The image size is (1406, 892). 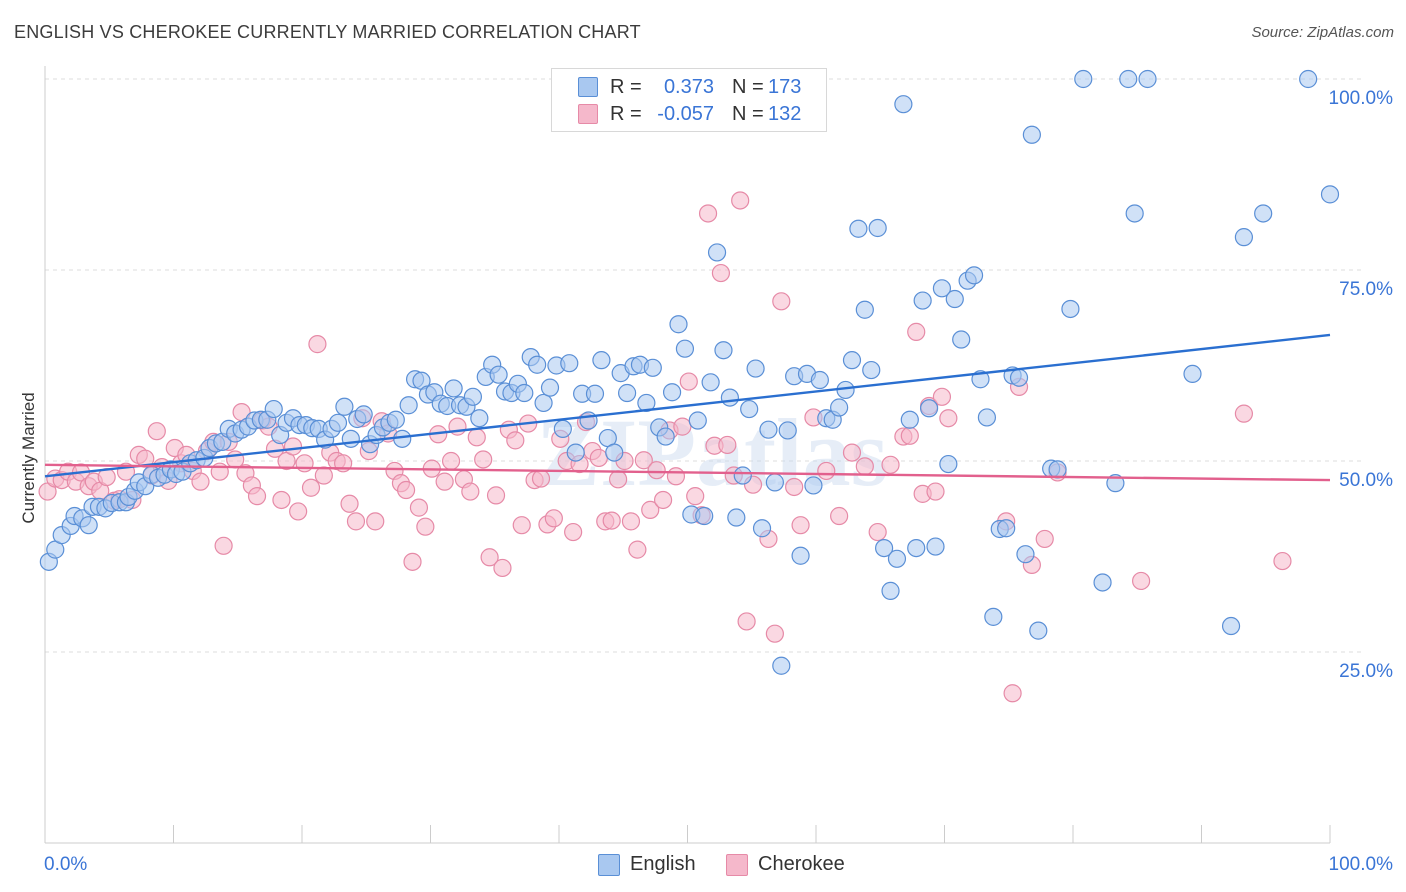 What do you see at coordinates (801, 864) in the screenshot?
I see `cherokee-legend-label: Cherokee` at bounding box center [801, 864].